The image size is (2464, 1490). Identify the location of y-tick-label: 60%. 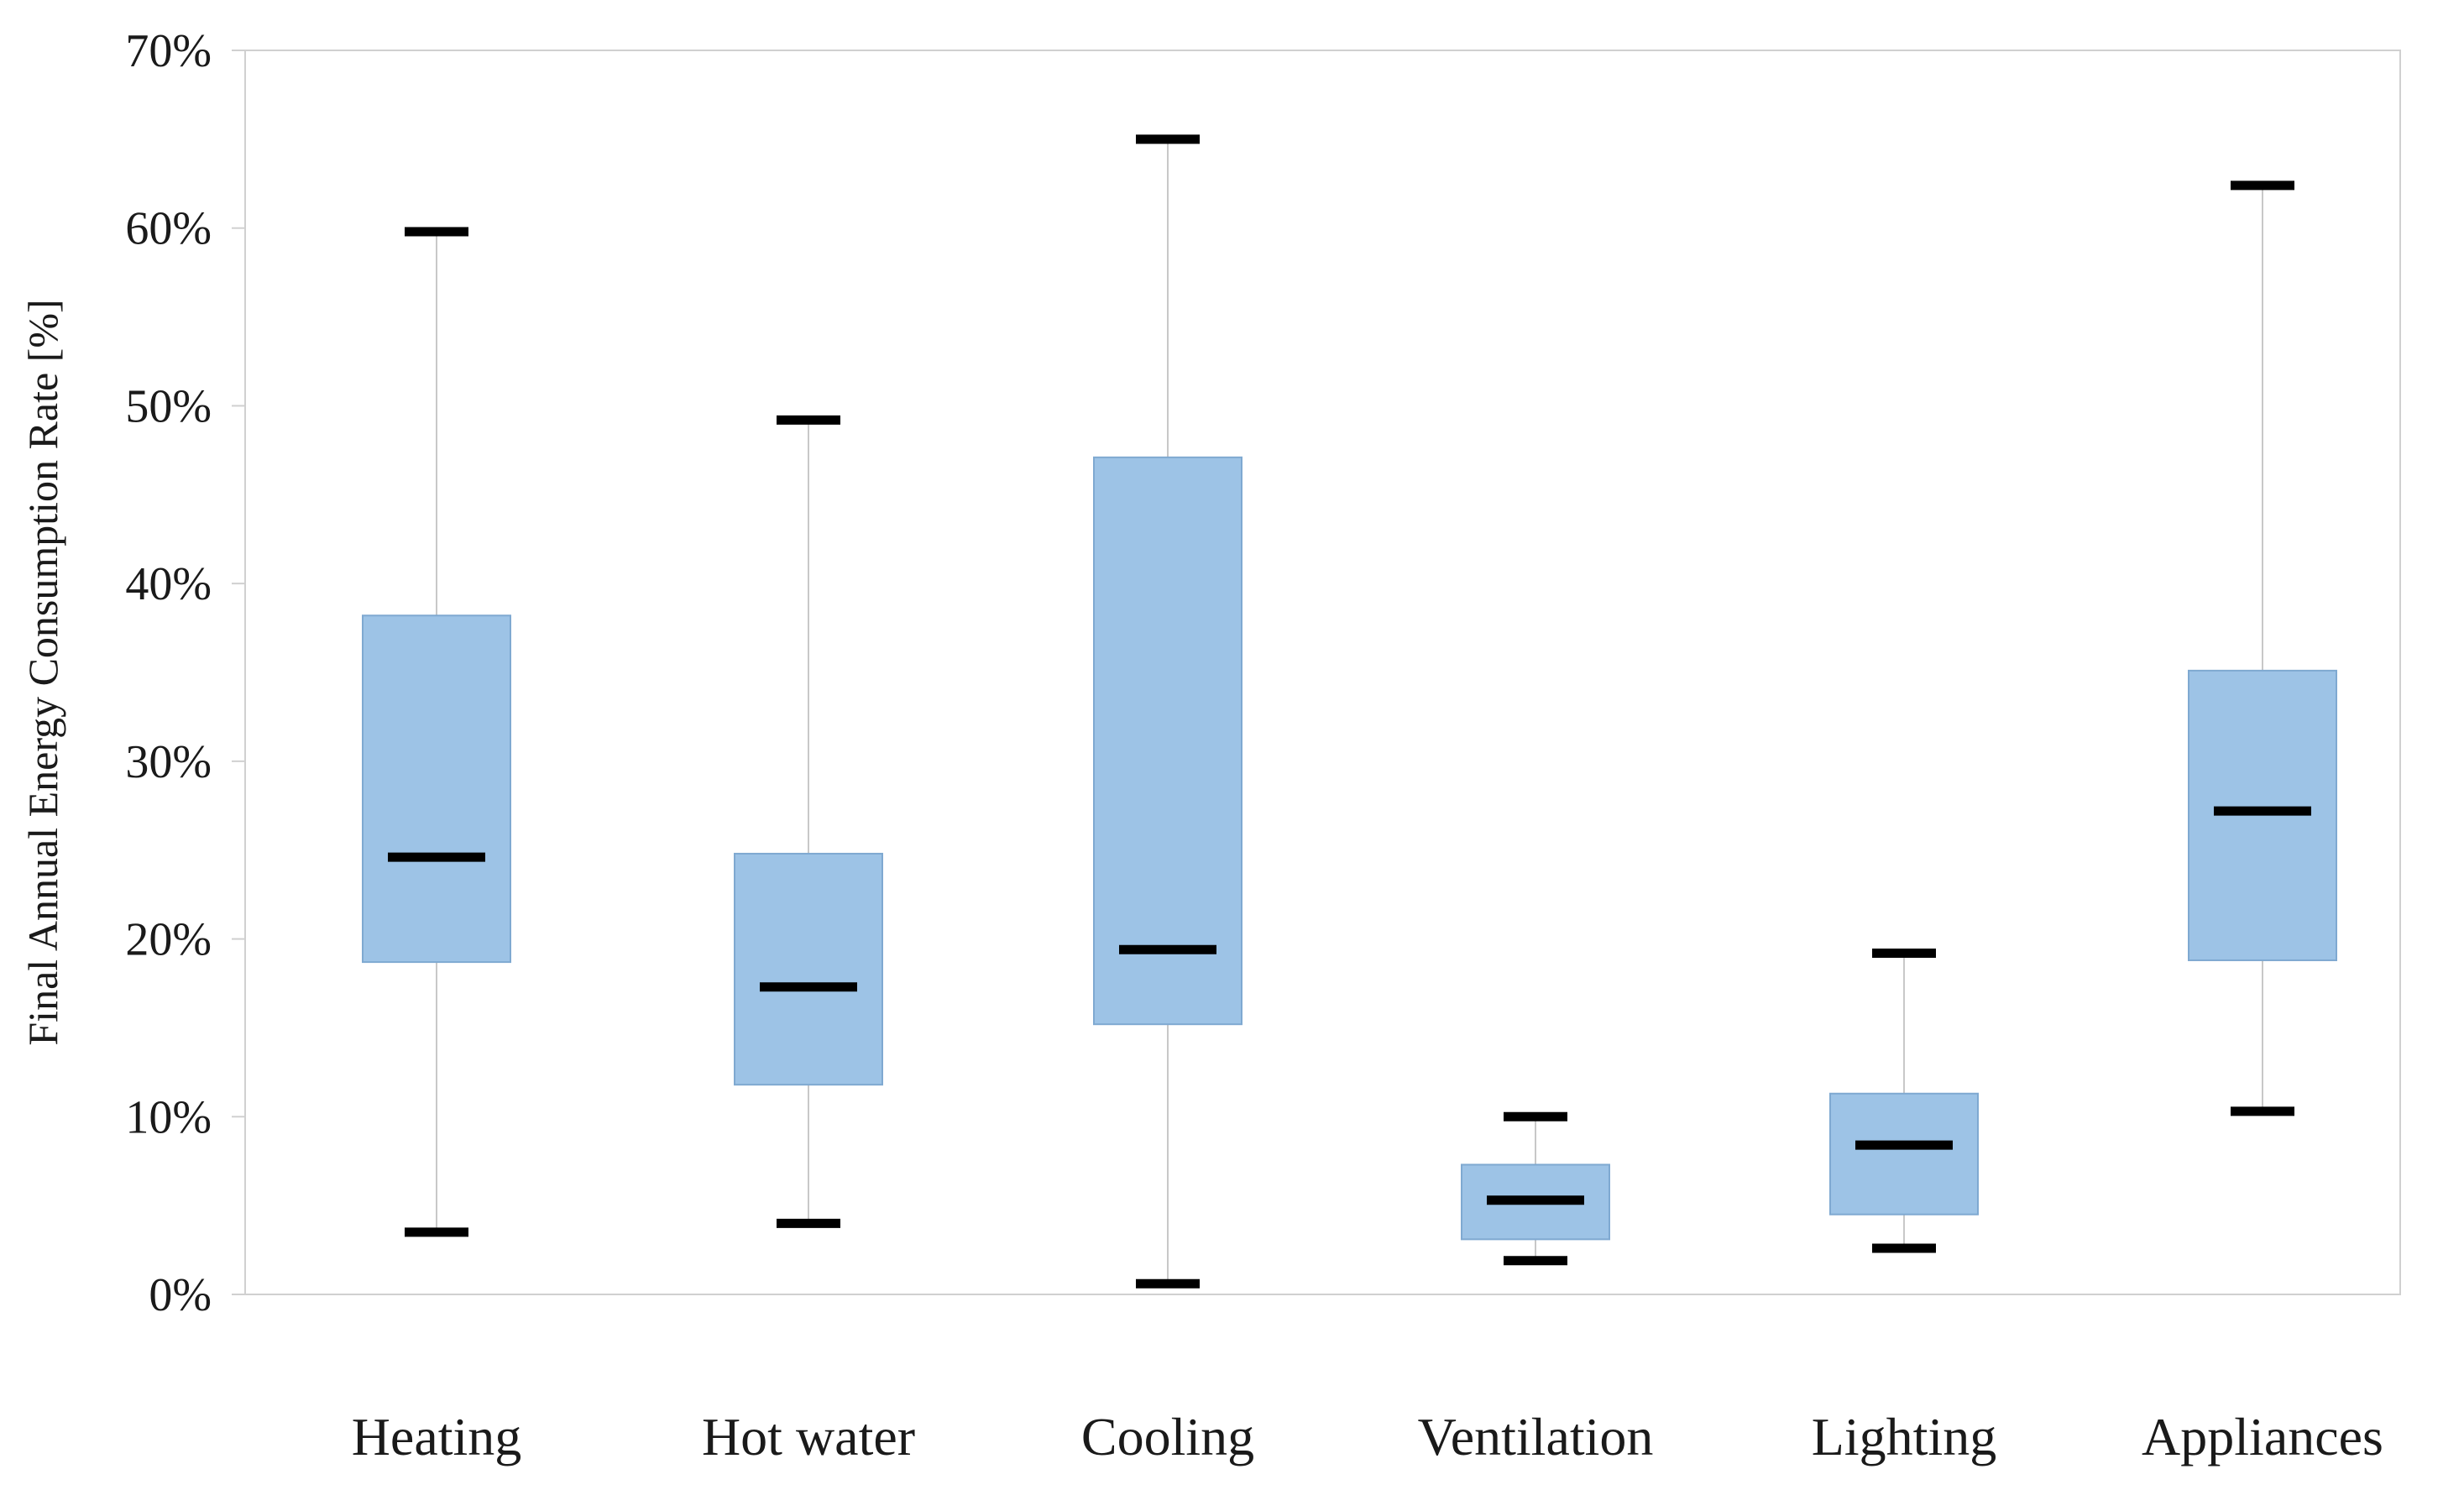
(168, 229).